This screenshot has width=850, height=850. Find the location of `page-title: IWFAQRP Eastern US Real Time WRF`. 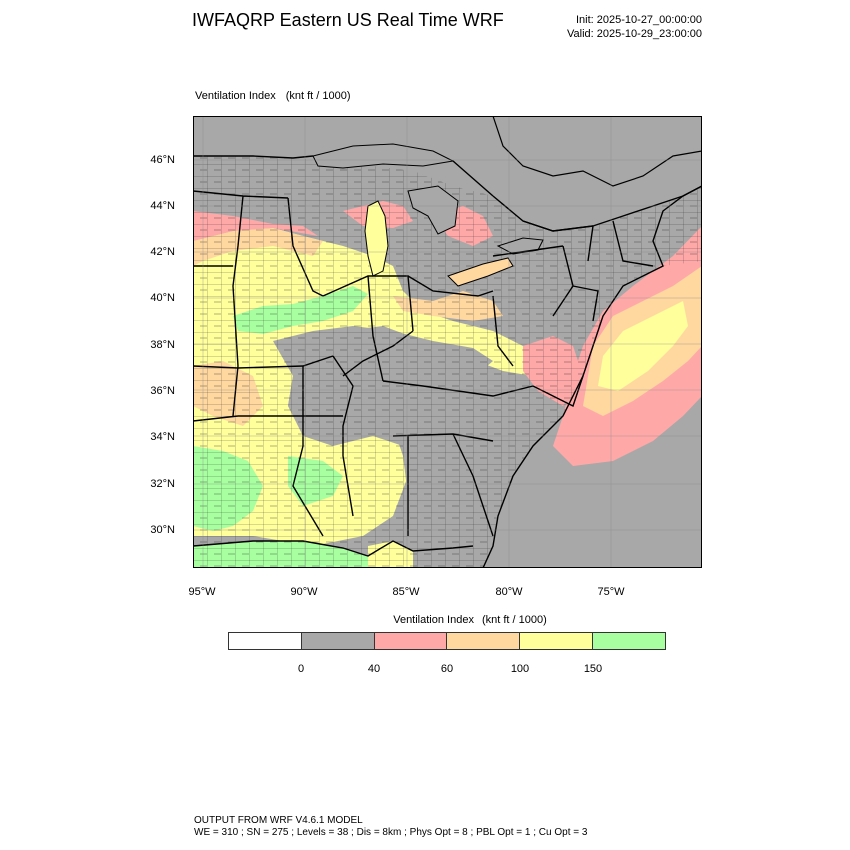

page-title: IWFAQRP Eastern US Real Time WRF is located at coordinates (348, 20).